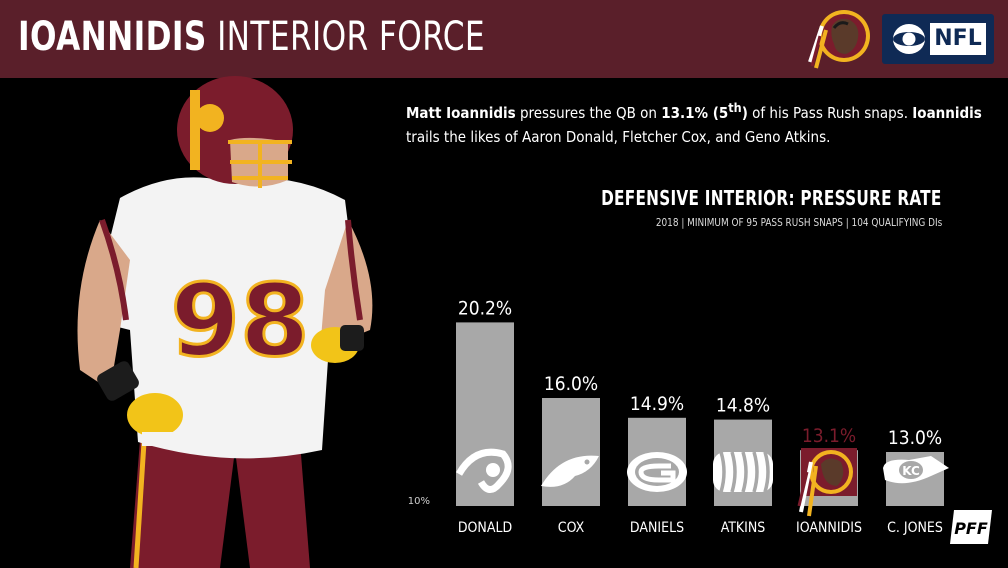  Describe the element at coordinates (485, 308) in the screenshot. I see `value-label: 20.2%` at that location.